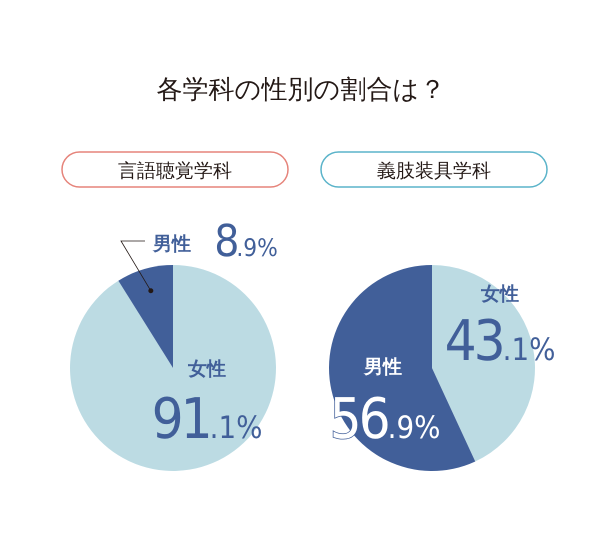  Describe the element at coordinates (207, 419) in the screenshot. I see `data-label: 91.1%` at that location.